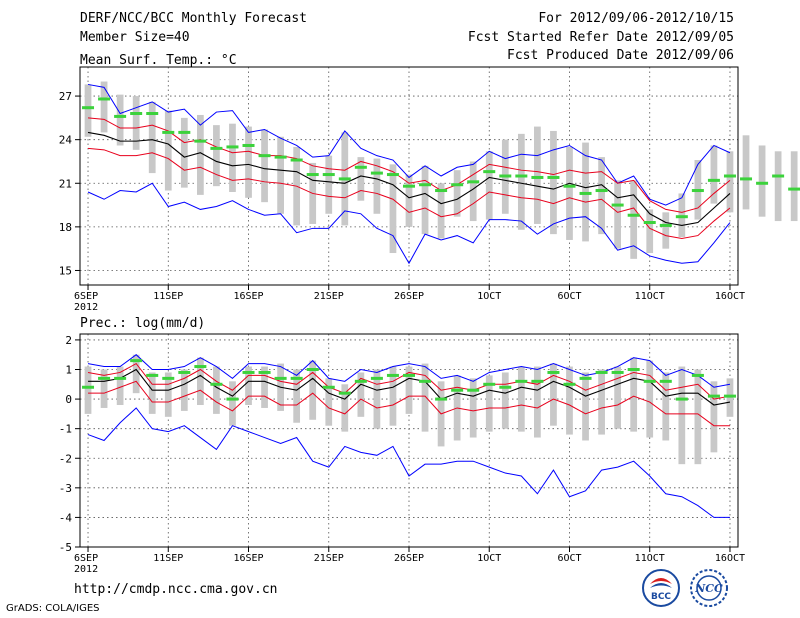 This screenshot has height=618, width=800. Describe the element at coordinates (489, 296) in the screenshot. I see `x-tick-label: 1OCT` at that location.